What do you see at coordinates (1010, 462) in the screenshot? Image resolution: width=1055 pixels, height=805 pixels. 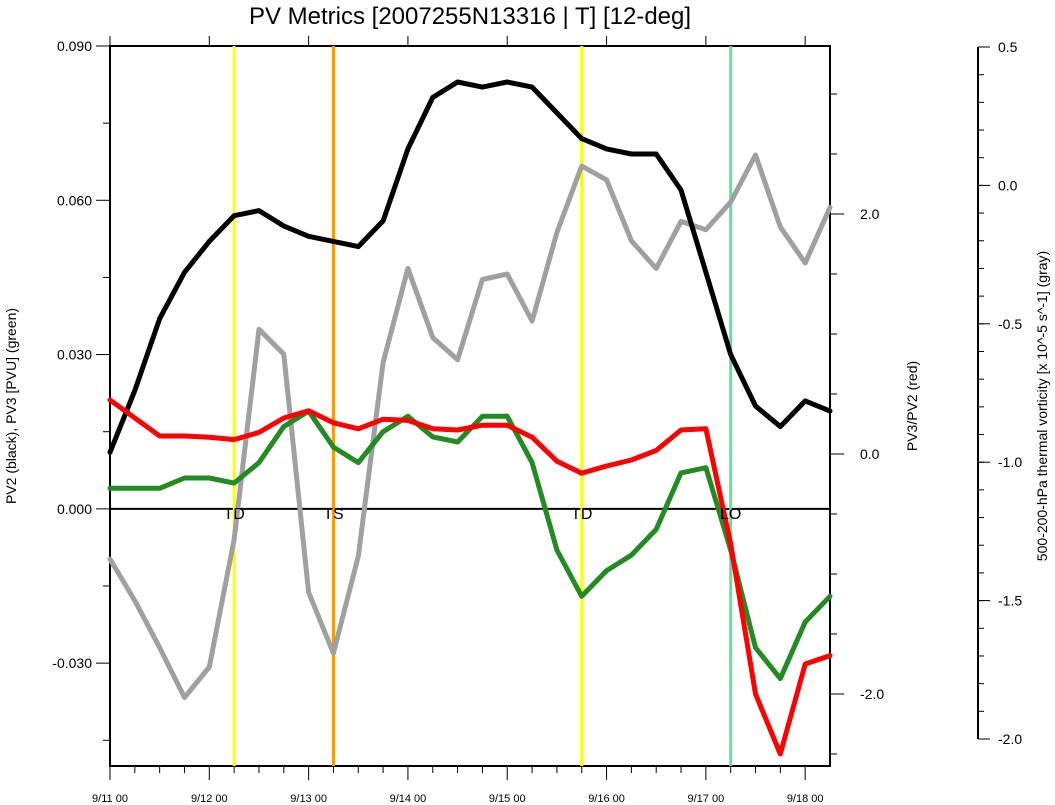 I see `outer-right-tick-label: -1.0` at bounding box center [1010, 462].